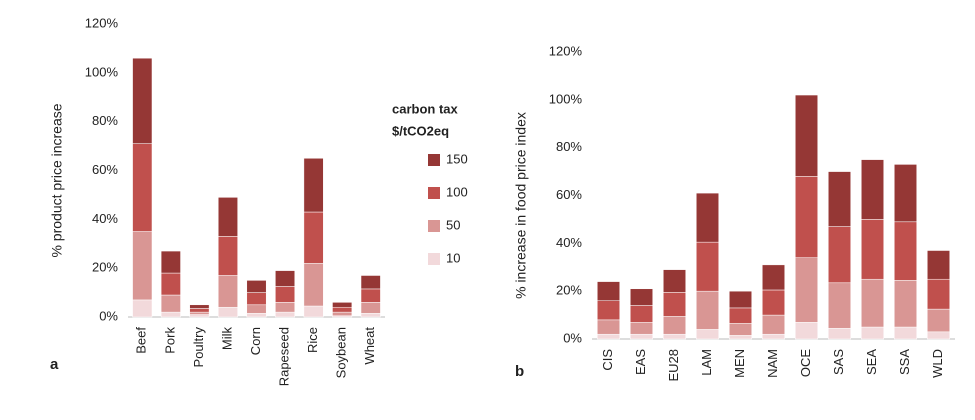 This screenshot has width=975, height=420. What do you see at coordinates (739, 363) in the screenshot?
I see `x-tick-label: MEN` at bounding box center [739, 363].